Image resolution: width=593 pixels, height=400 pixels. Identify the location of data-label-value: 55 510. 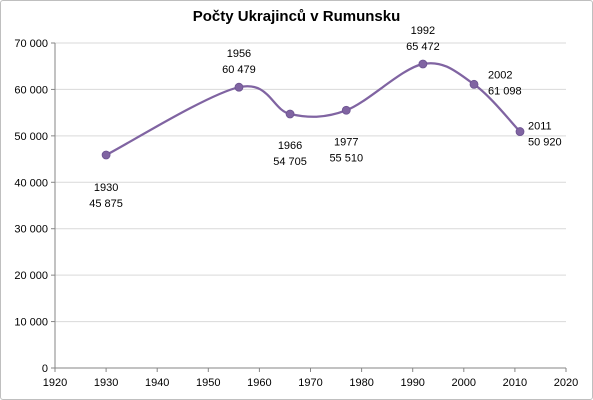
(346, 158).